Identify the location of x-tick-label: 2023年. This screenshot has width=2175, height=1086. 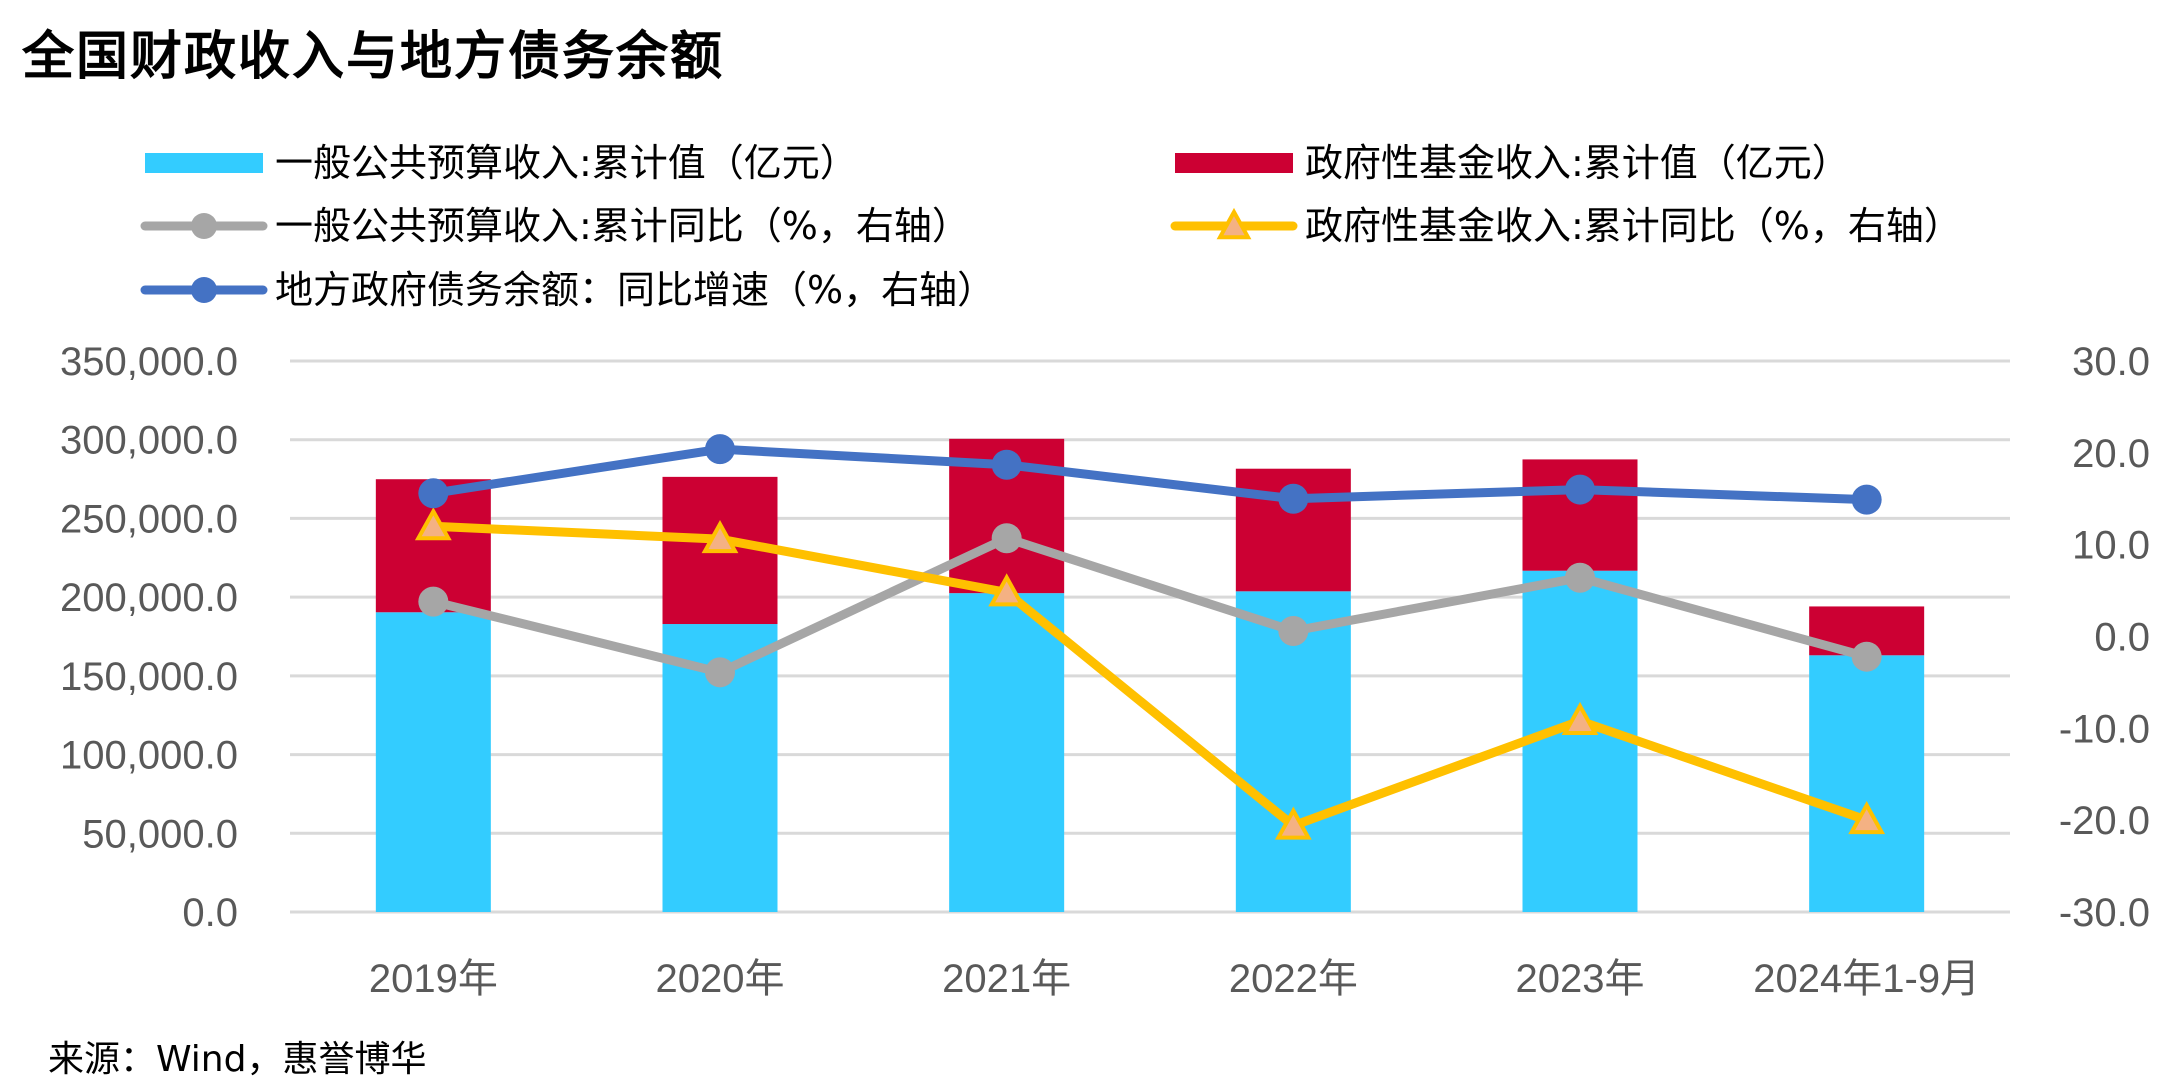
(1580, 979).